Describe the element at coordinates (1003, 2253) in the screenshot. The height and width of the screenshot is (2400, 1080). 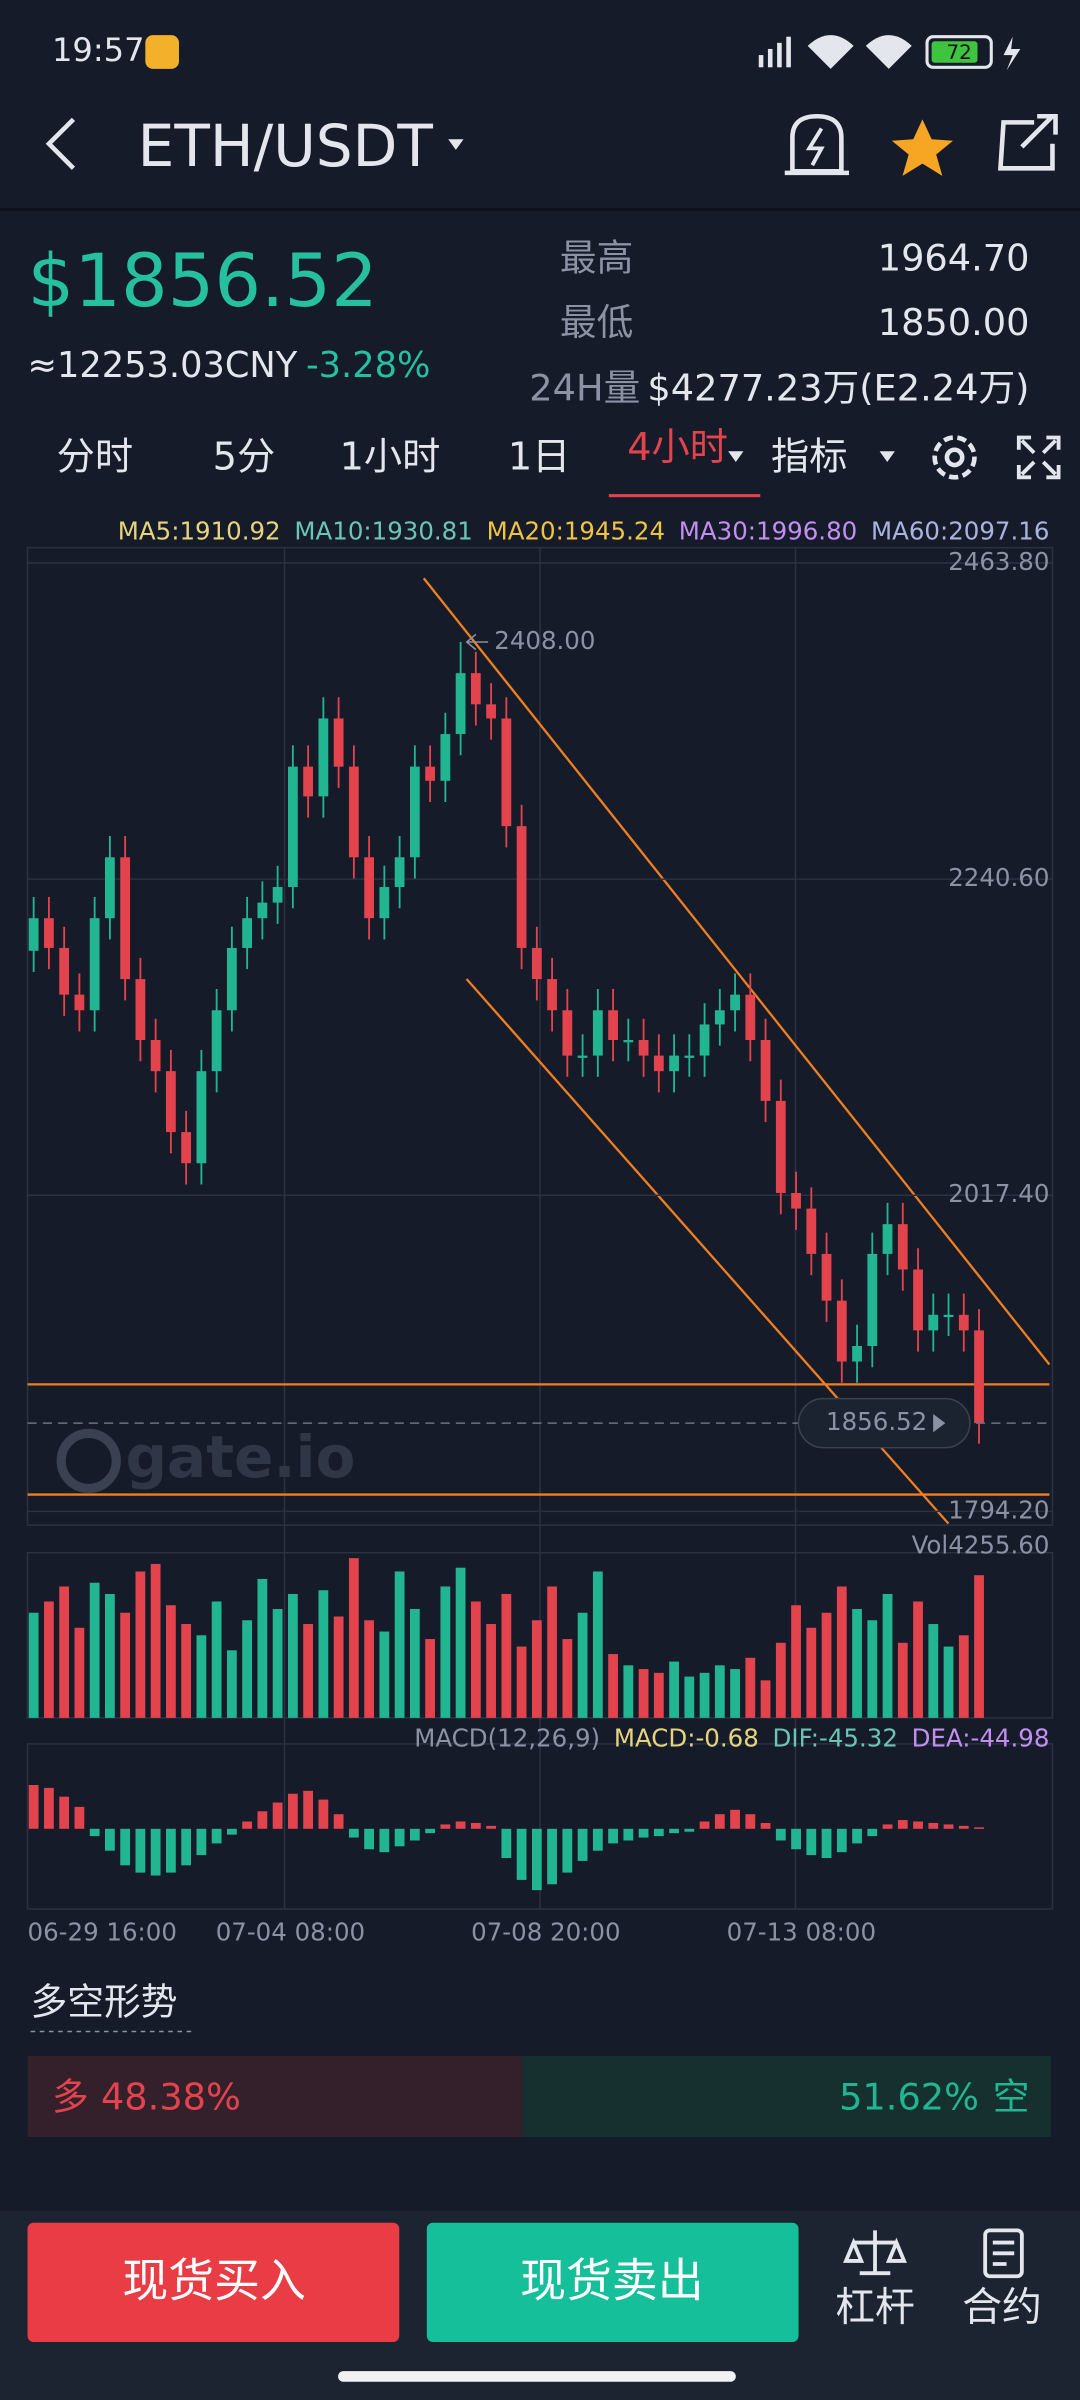
I see `futures-icon` at that location.